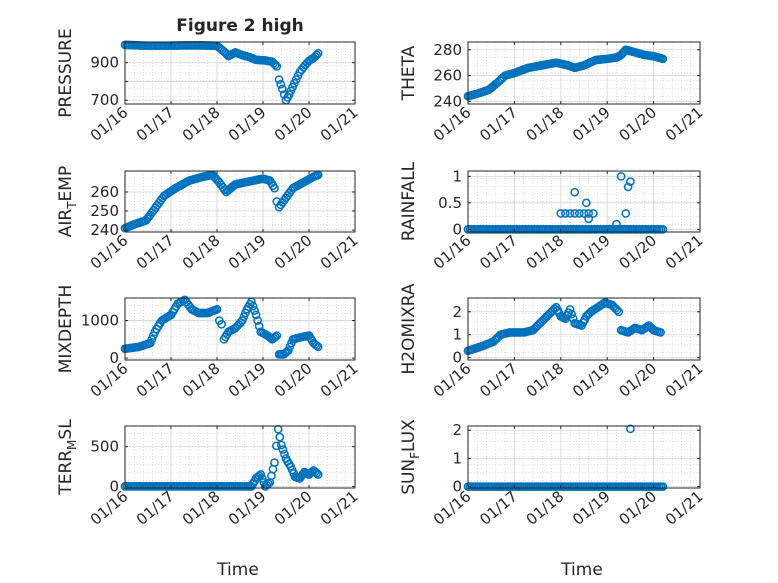 The width and height of the screenshot is (778, 583). I want to click on y-tick-label: 250, so click(104, 211).